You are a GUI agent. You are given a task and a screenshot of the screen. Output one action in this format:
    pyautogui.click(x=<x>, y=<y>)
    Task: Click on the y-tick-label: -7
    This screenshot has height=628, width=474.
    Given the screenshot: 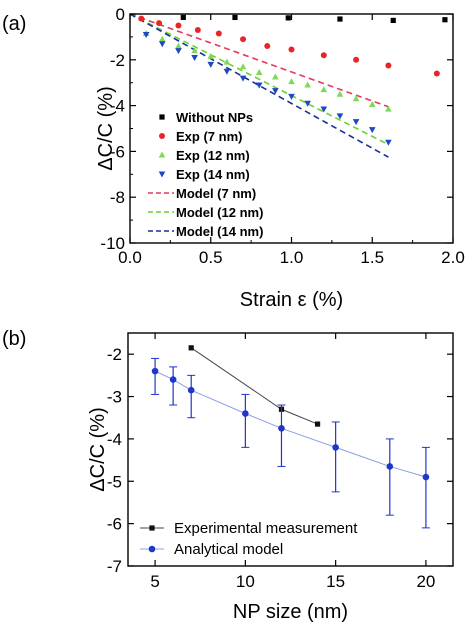 What is the action you would take?
    pyautogui.click(x=114, y=566)
    